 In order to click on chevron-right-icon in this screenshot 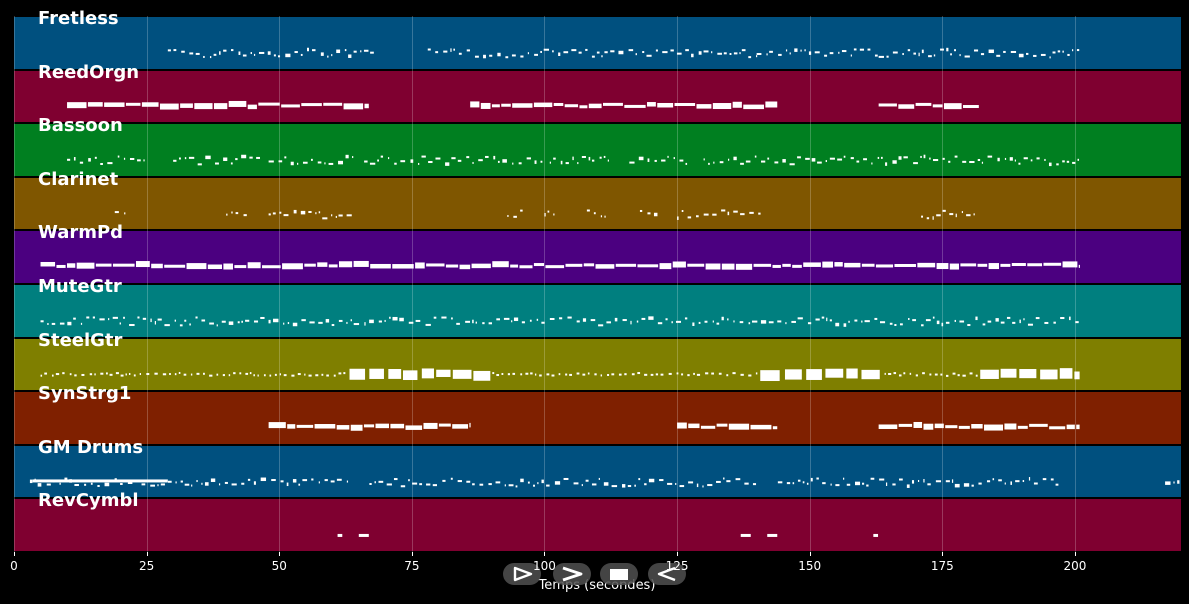, I will do `click(572, 574)`.